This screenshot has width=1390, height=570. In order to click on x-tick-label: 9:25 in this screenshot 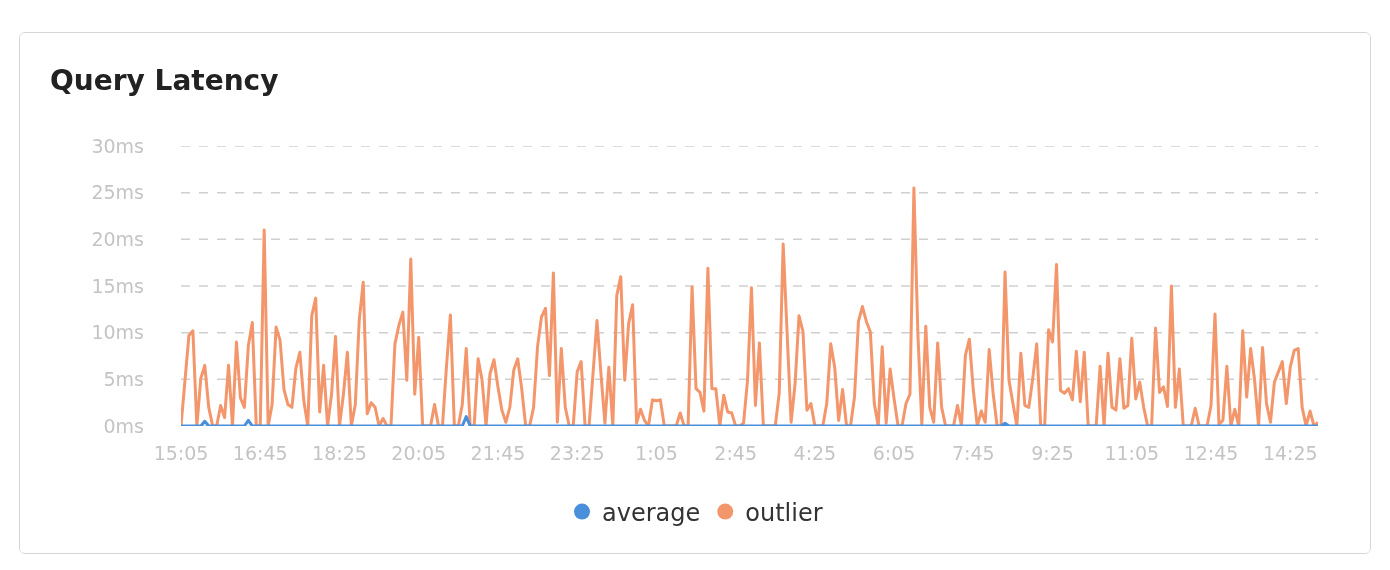, I will do `click(1052, 453)`.